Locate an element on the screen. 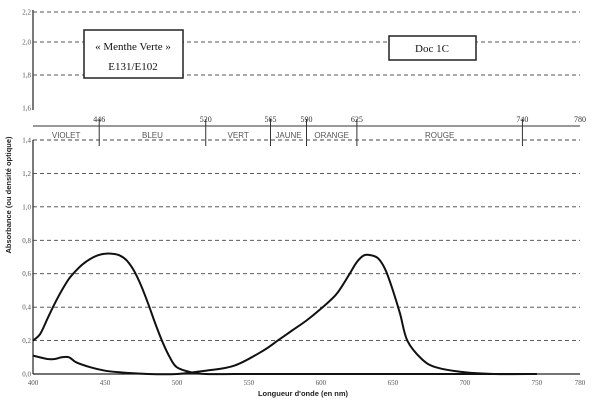 The height and width of the screenshot is (408, 600). wavelength-label: 780 is located at coordinates (580, 119).